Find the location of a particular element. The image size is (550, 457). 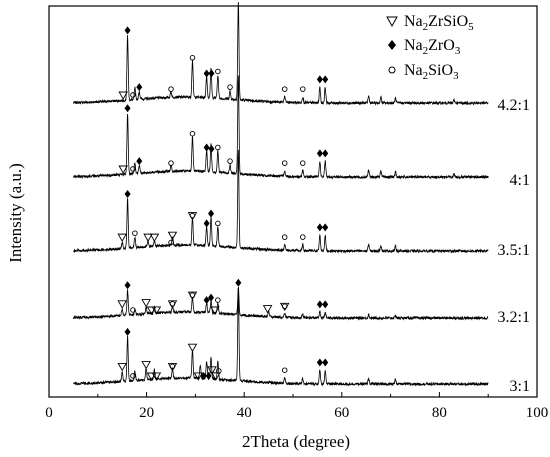

series-label: 4:1 is located at coordinates (520, 180).